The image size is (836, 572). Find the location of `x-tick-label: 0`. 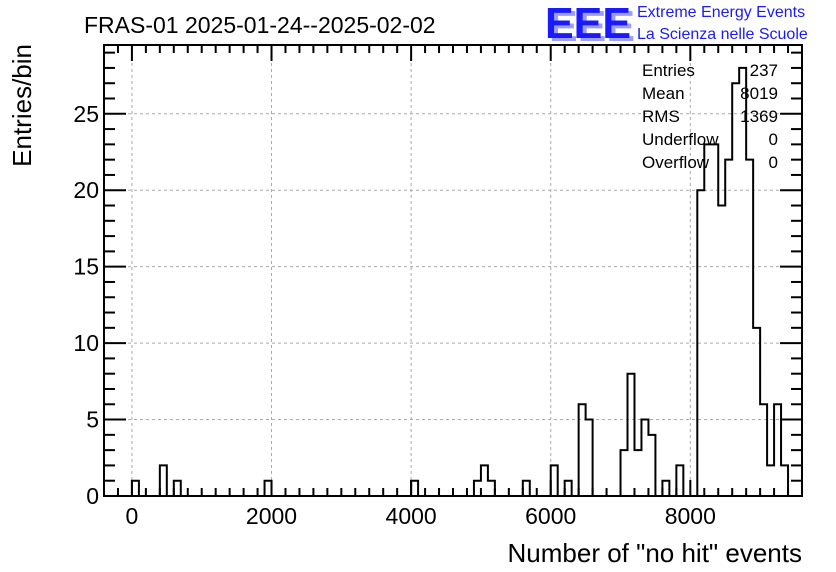

x-tick-label: 0 is located at coordinates (132, 516).